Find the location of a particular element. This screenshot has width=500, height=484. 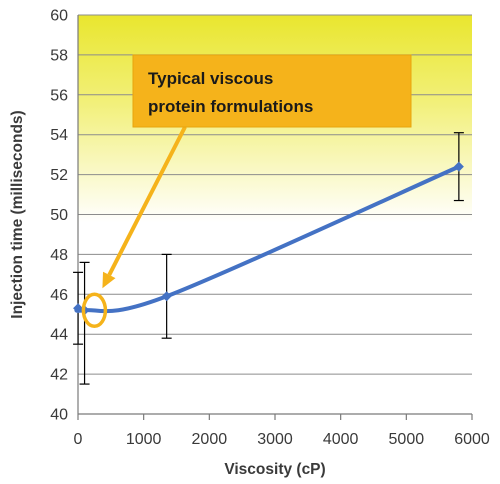

y-tick-label: 54 is located at coordinates (59, 135).